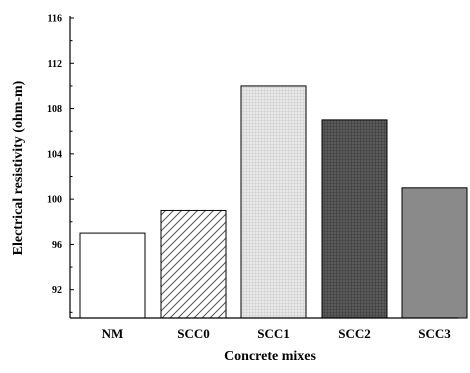 The image size is (470, 373). What do you see at coordinates (354, 333) in the screenshot?
I see `x-tick-label-scc2: SCC2` at bounding box center [354, 333].